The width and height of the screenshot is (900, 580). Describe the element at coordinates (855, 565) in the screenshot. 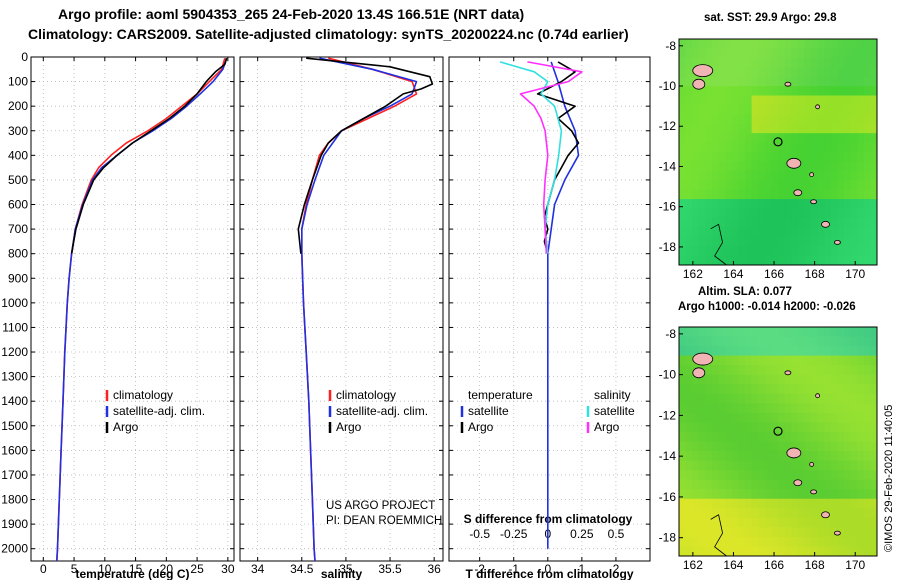

I see `lon-tick-label: 170` at that location.